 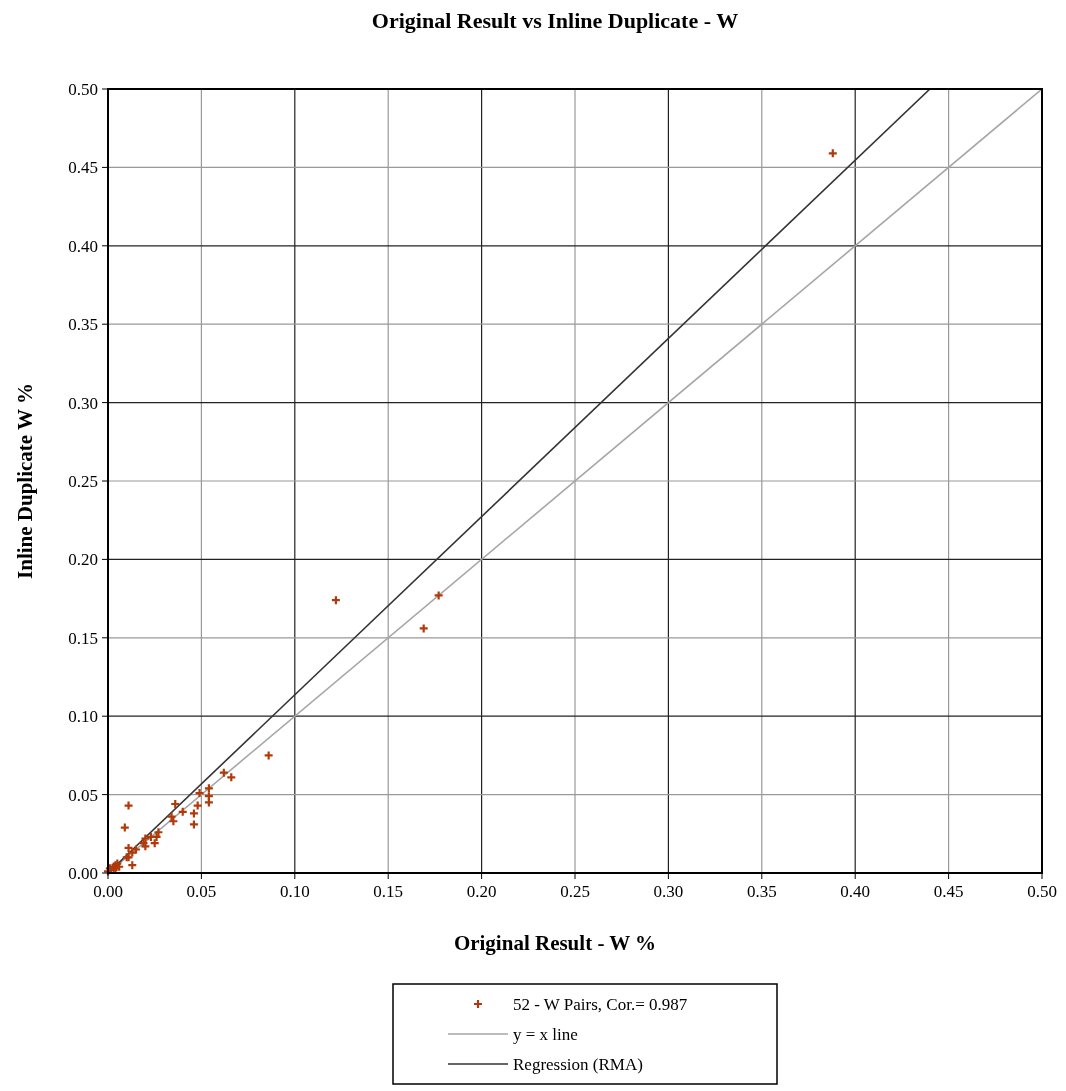 What do you see at coordinates (83, 89) in the screenshot?
I see `y-tick-label: 0.50` at bounding box center [83, 89].